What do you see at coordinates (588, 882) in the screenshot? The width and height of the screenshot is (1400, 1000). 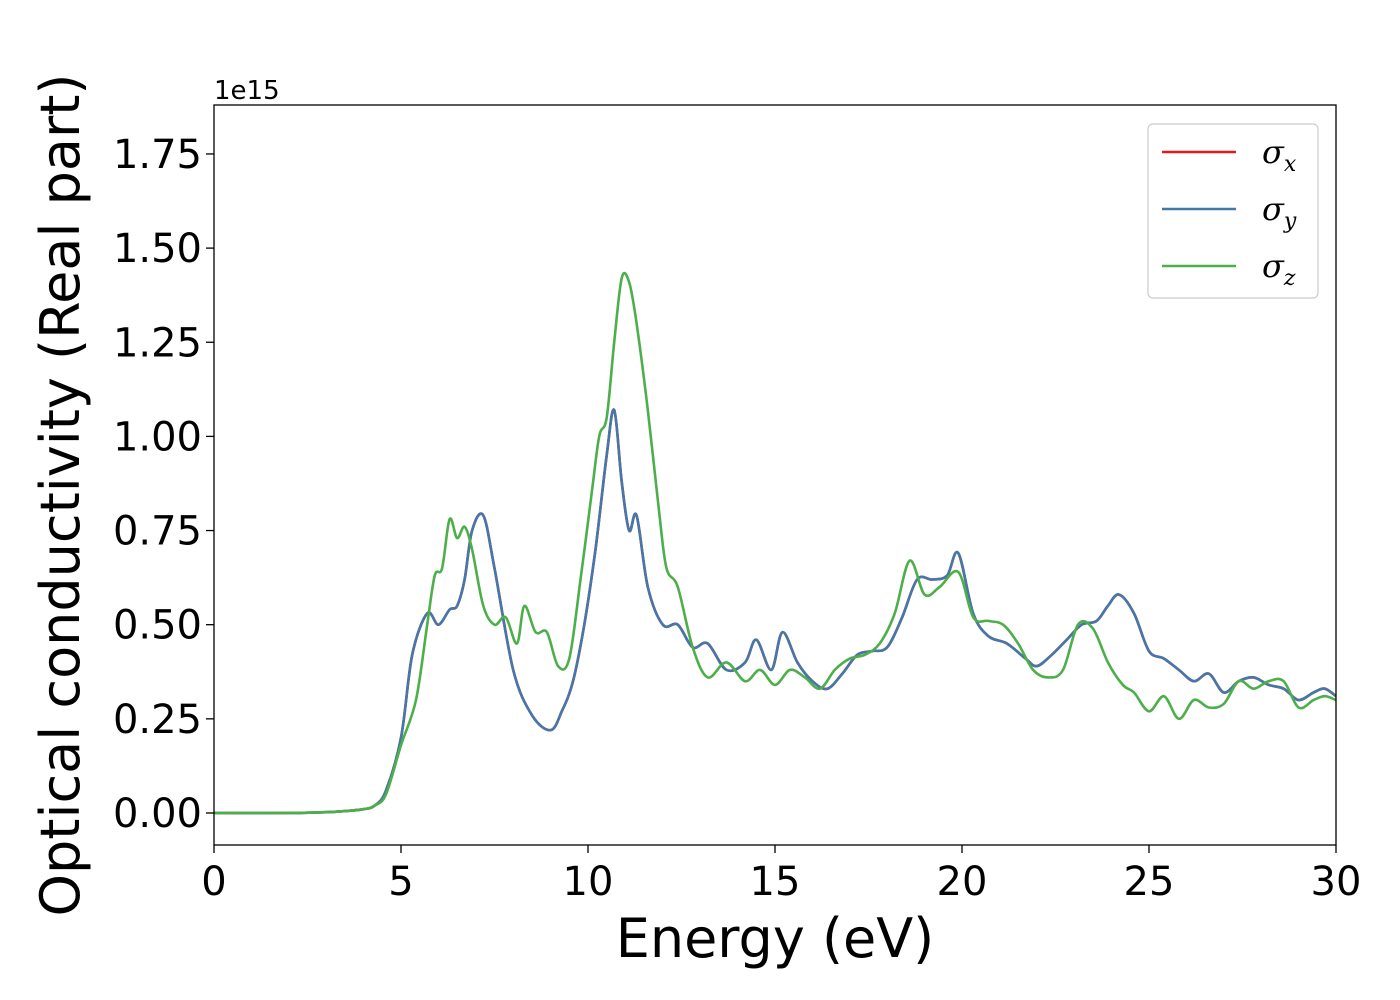 I see `x-tick-label: 10` at bounding box center [588, 882].